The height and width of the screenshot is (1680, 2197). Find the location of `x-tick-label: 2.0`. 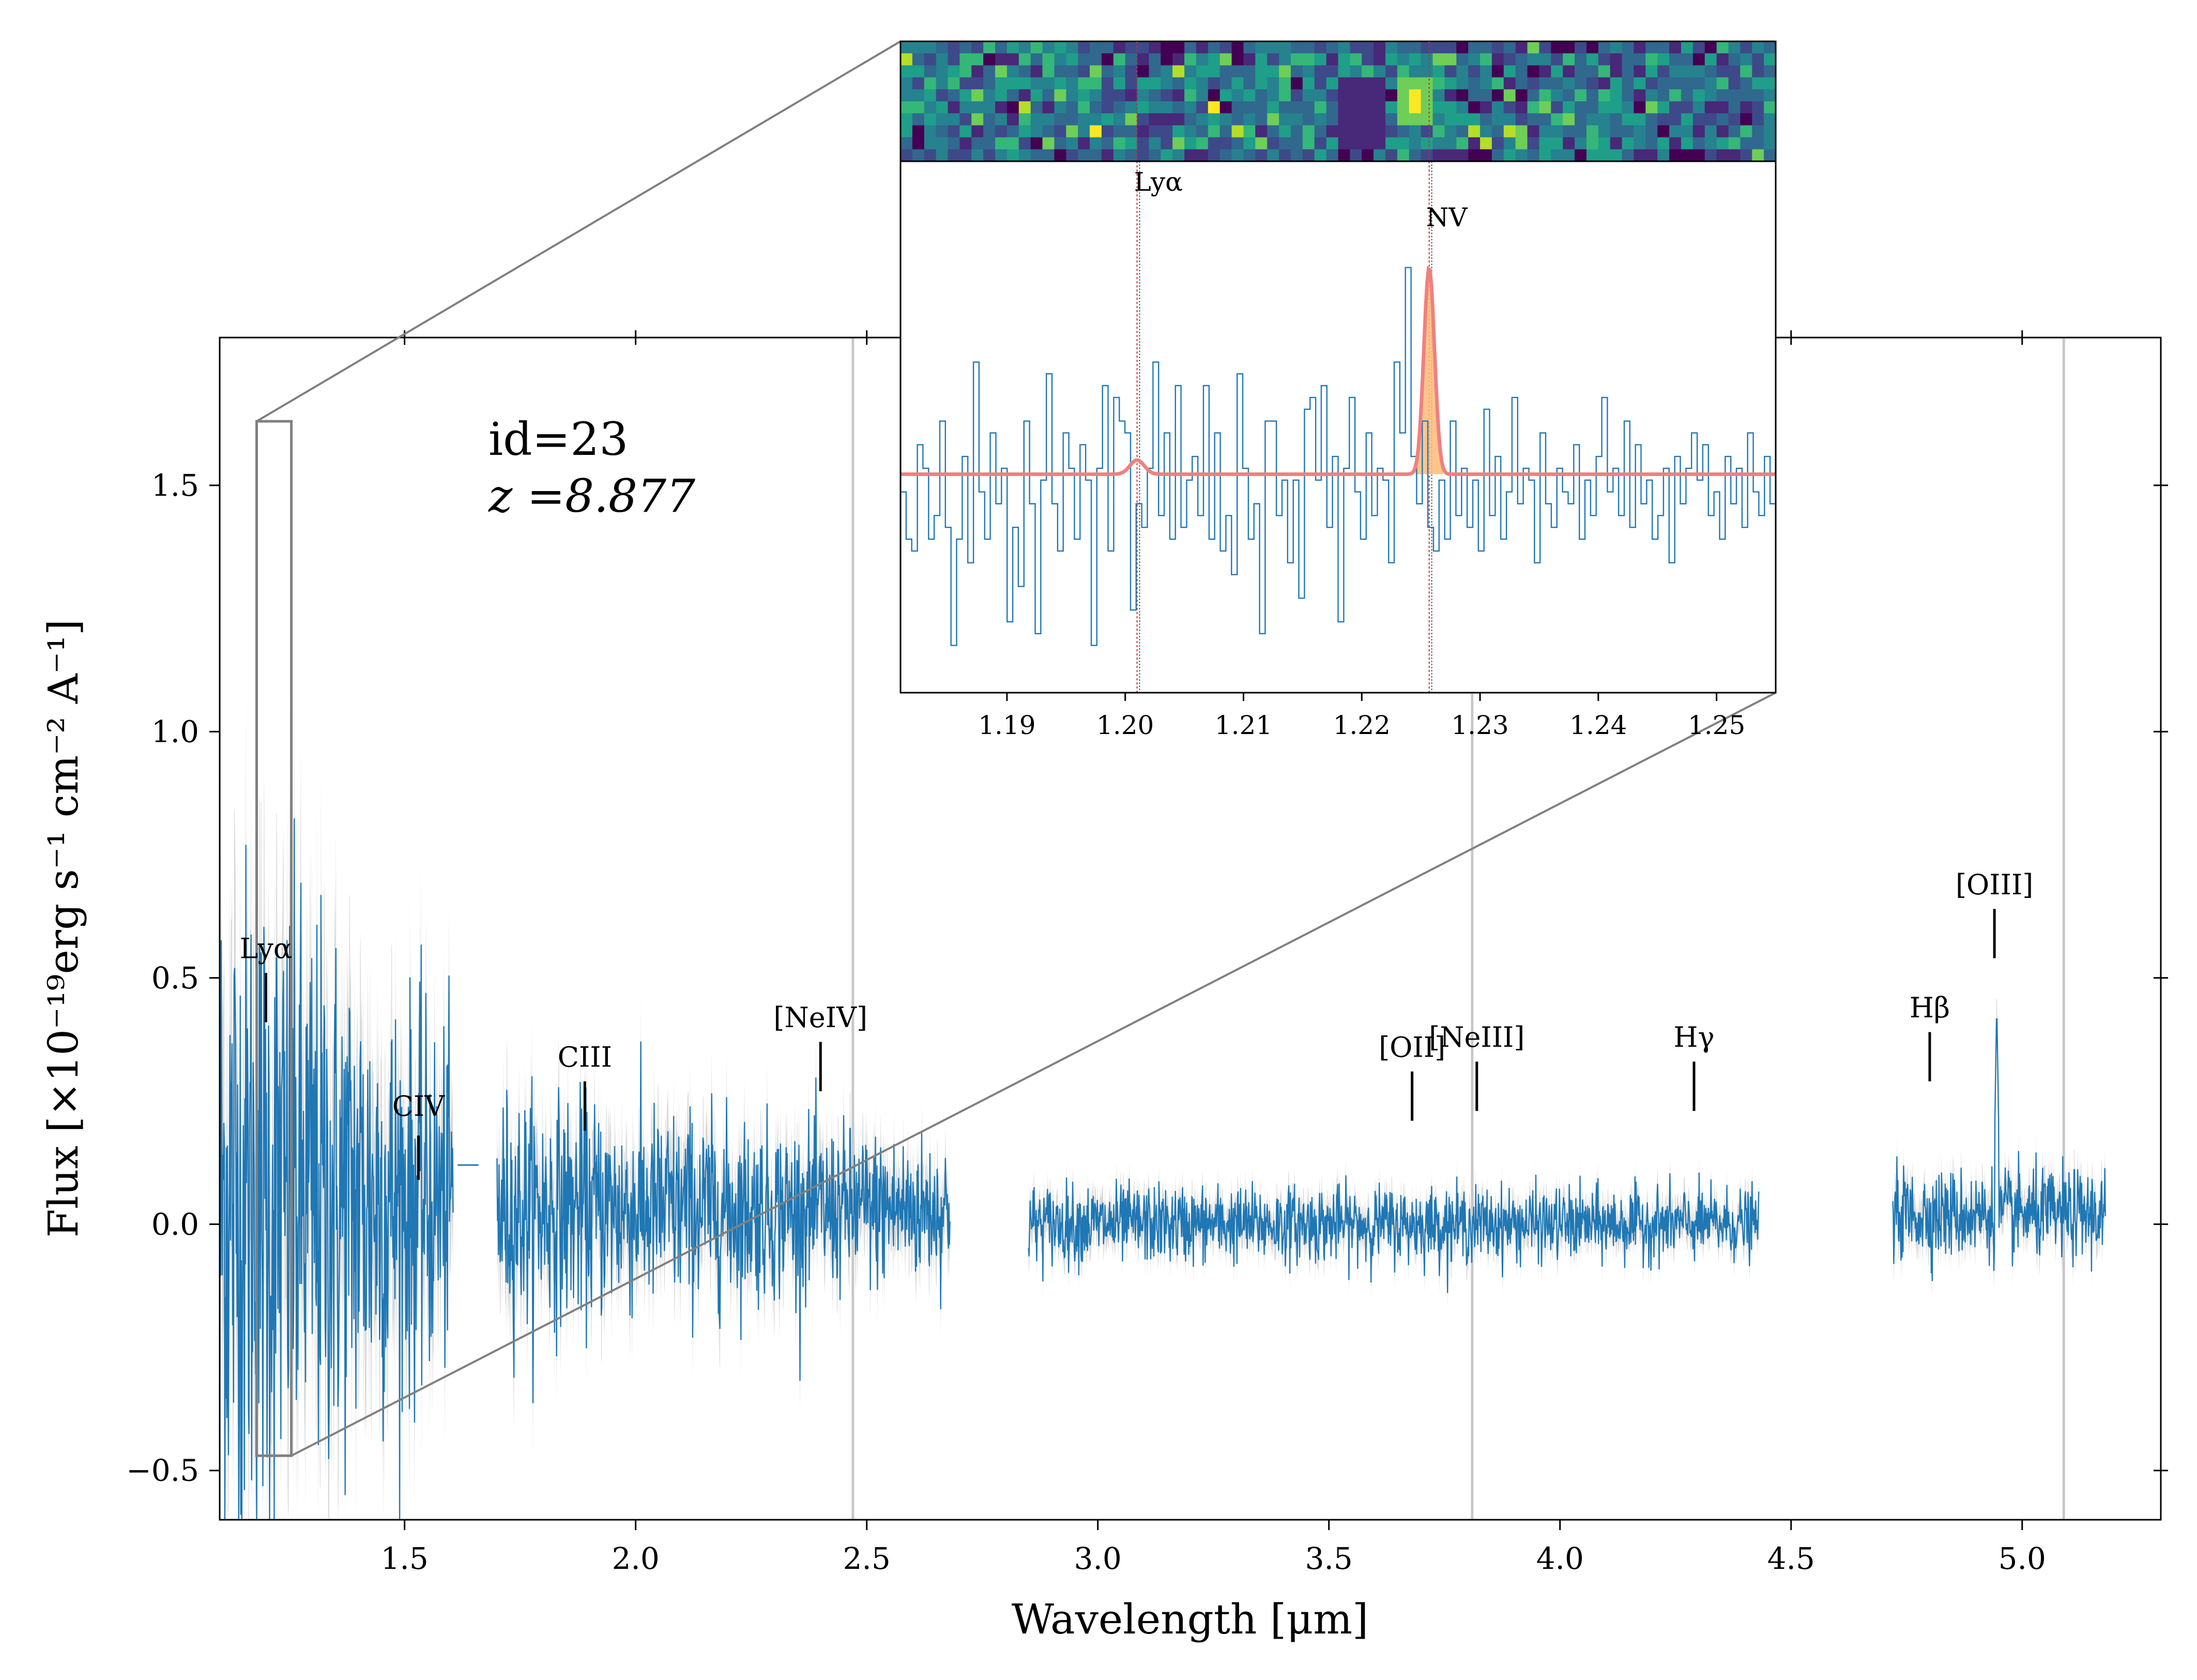

x-tick-label: 2.0 is located at coordinates (636, 1559).